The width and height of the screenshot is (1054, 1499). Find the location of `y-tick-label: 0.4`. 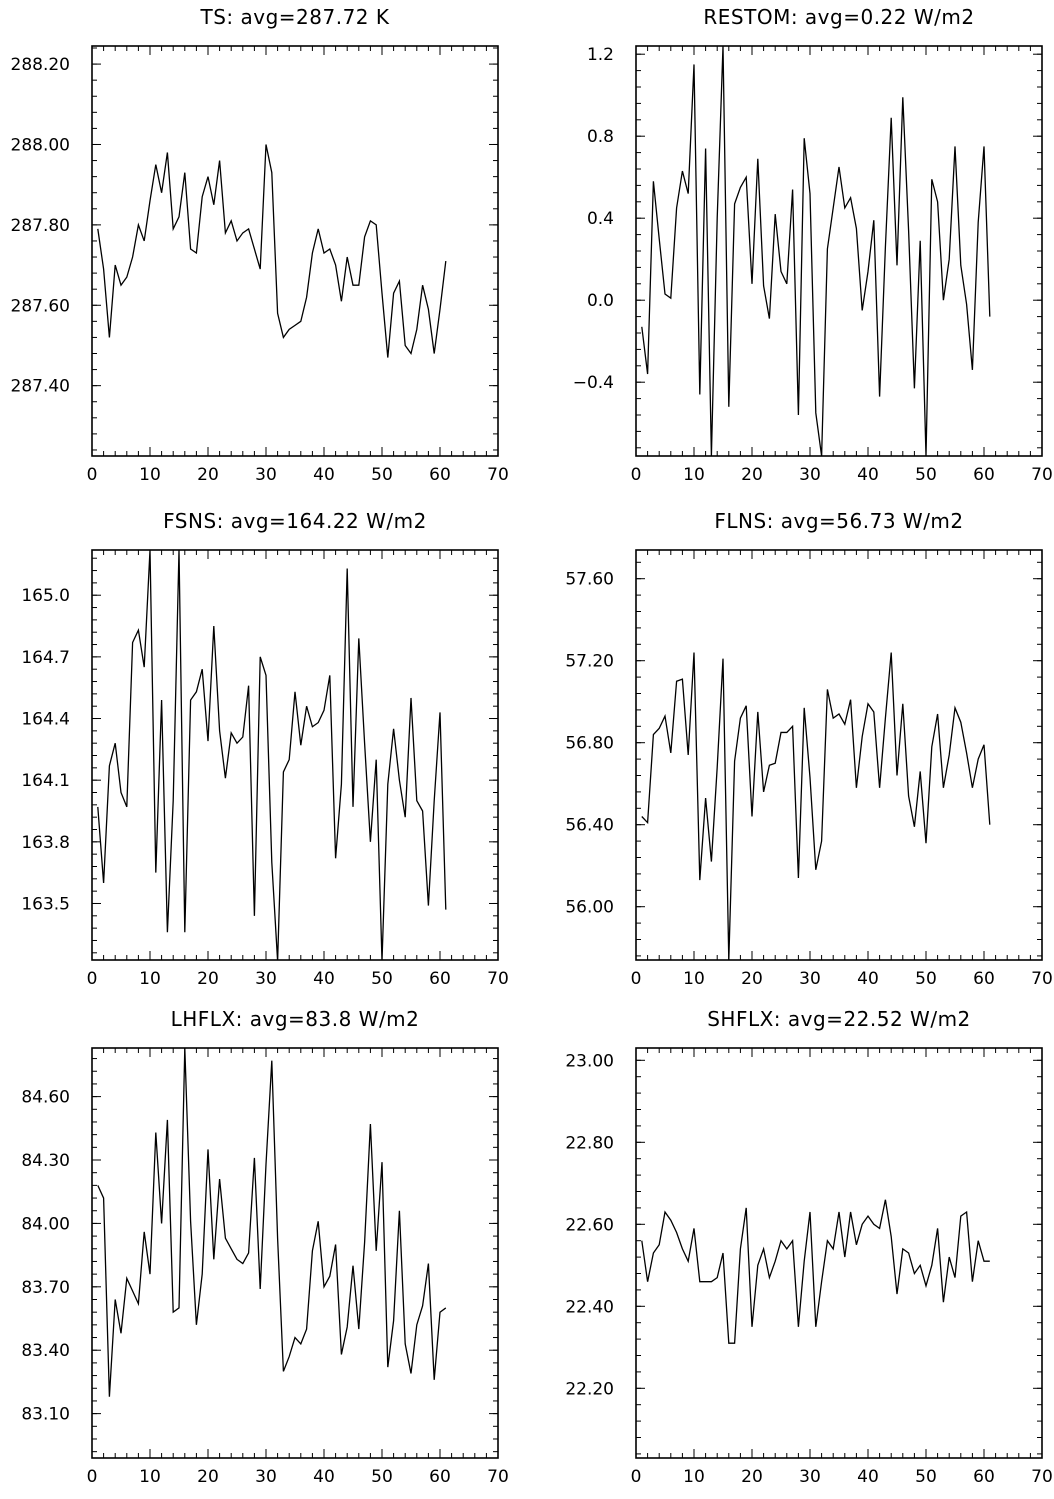

y-tick-label: 0.4 is located at coordinates (600, 219).